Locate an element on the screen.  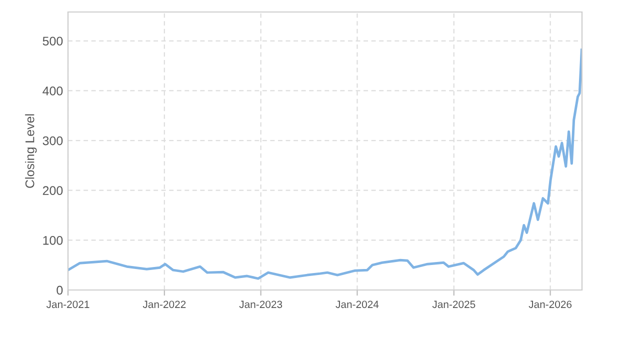
x-tick-label: Jan-2022 is located at coordinates (164, 304).